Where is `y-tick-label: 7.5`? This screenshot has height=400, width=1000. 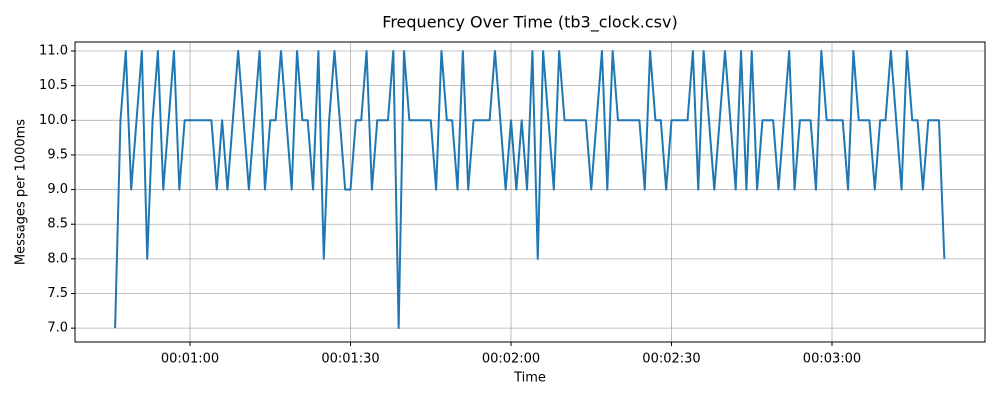 y-tick-label: 7.5 is located at coordinates (57, 293).